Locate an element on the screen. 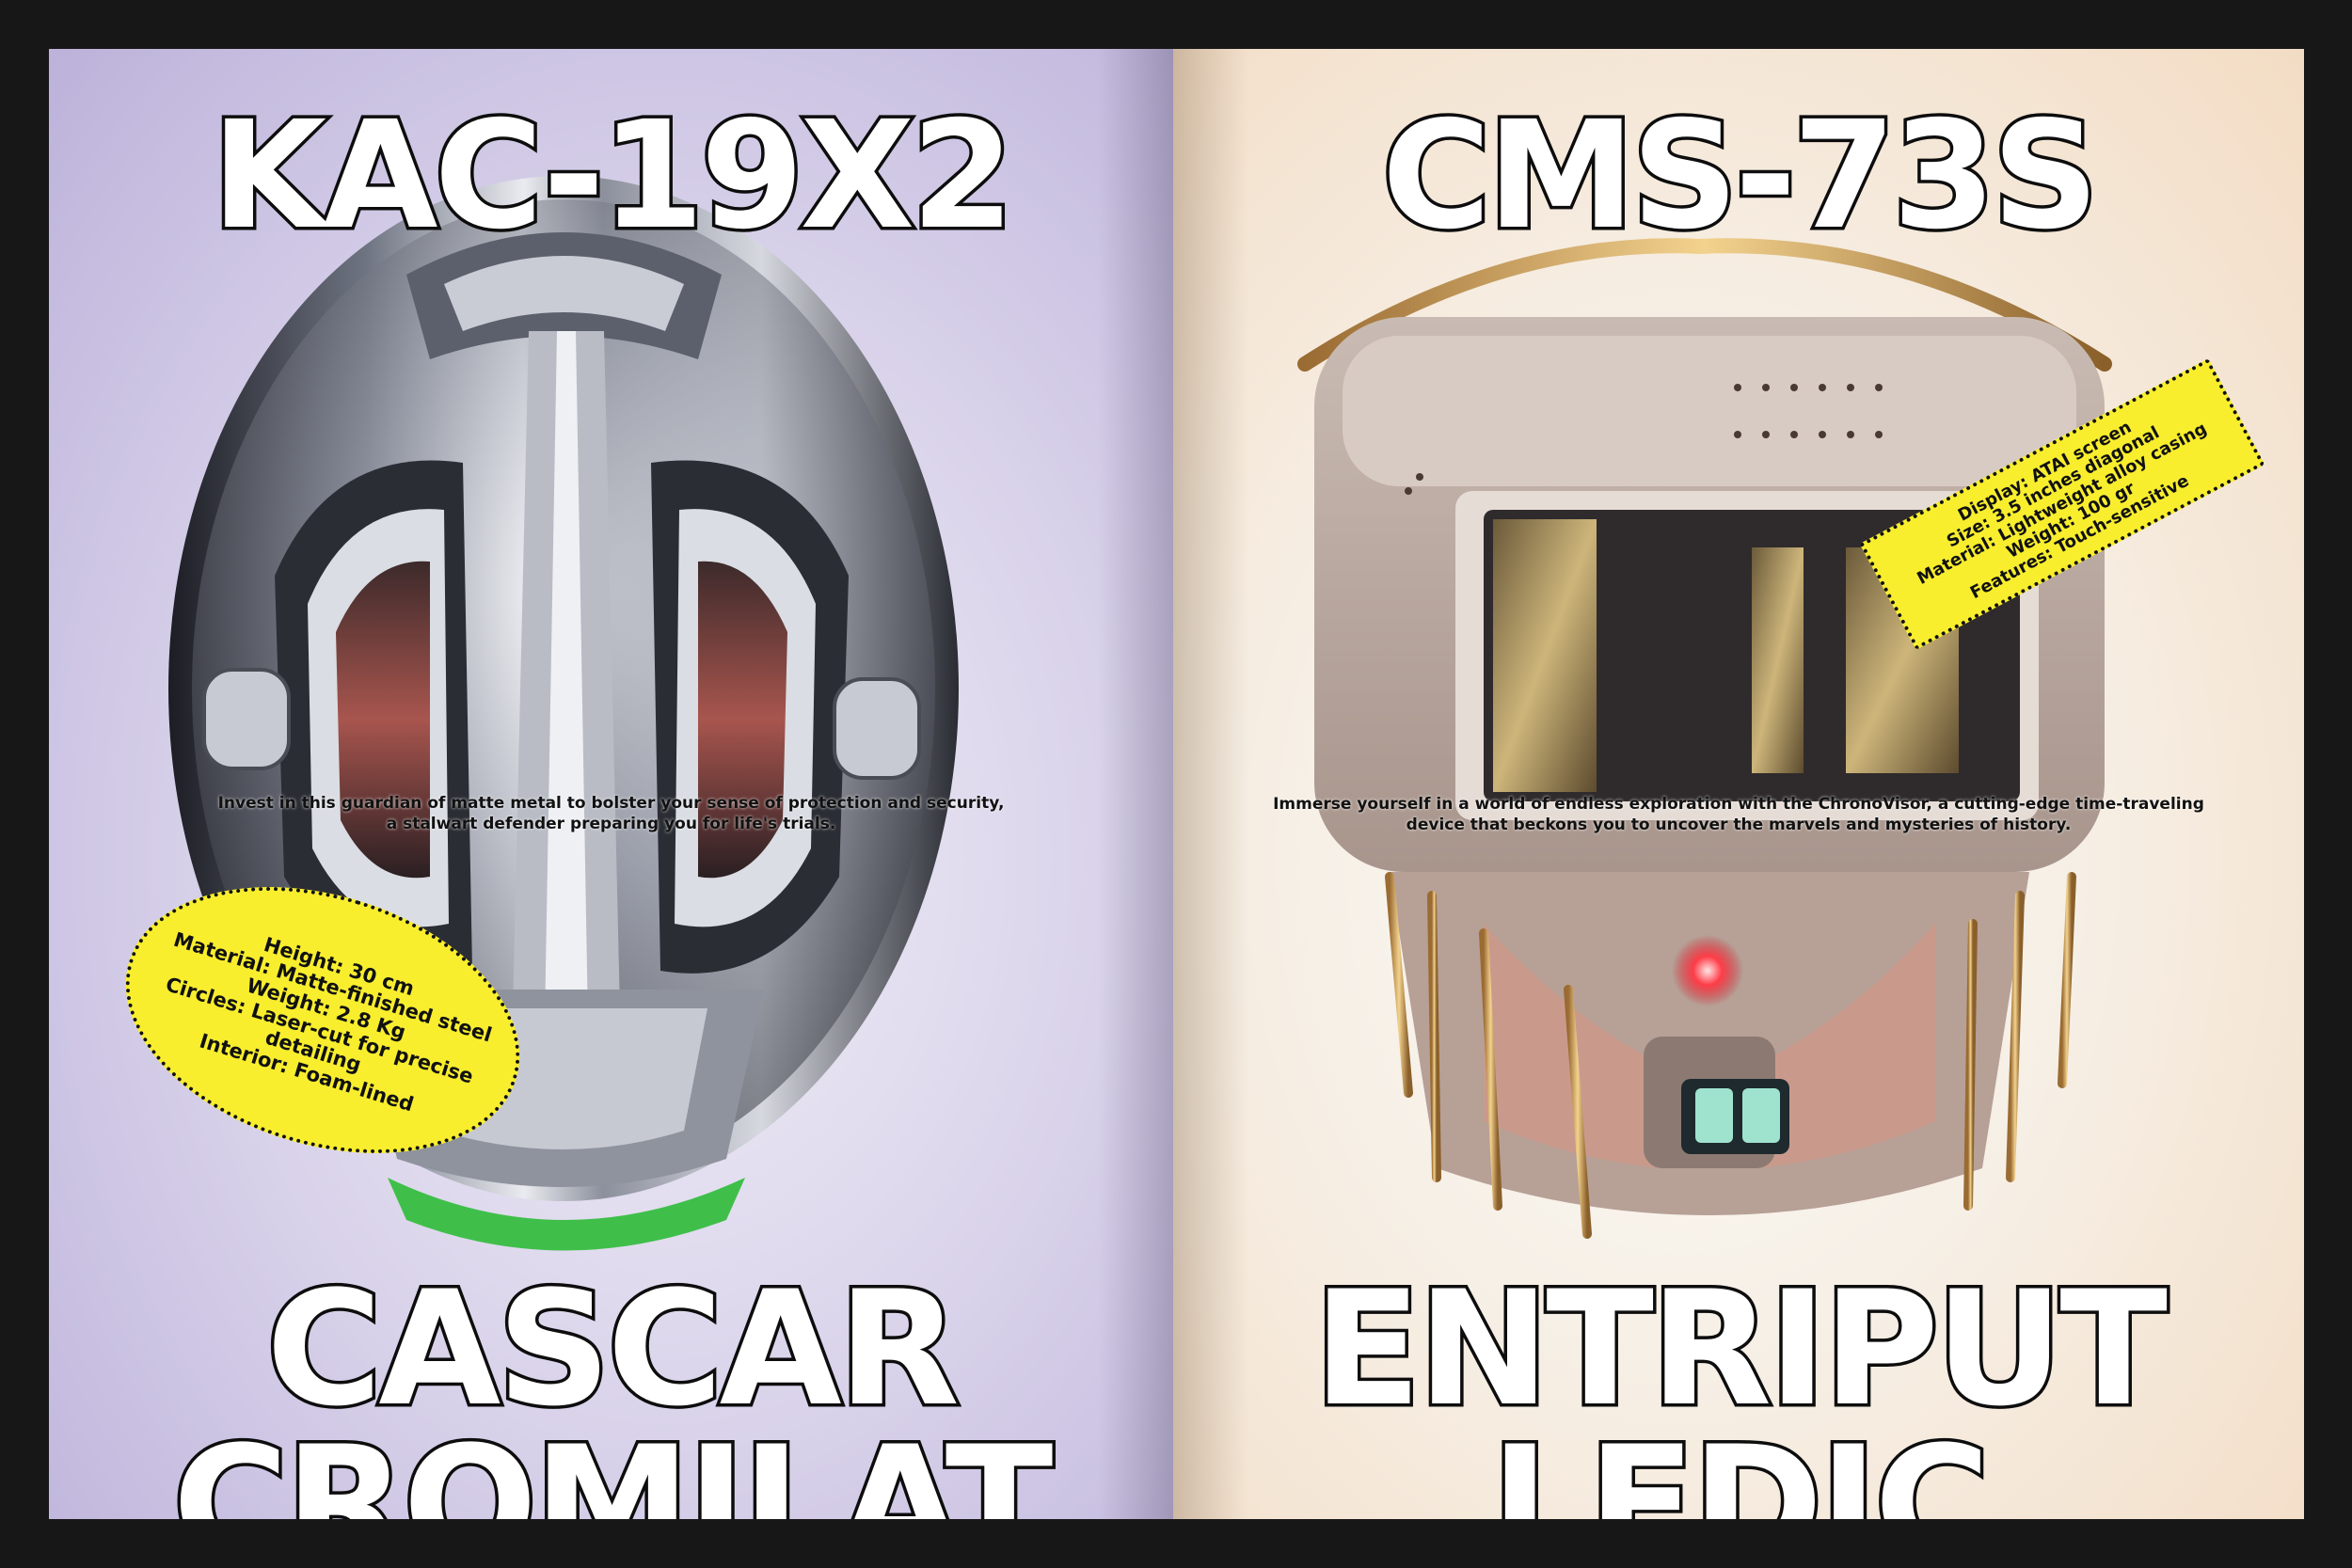 The height and width of the screenshot is (1568, 2352). product-name-left: CASCAR CROMILAT is located at coordinates (613, 1388).